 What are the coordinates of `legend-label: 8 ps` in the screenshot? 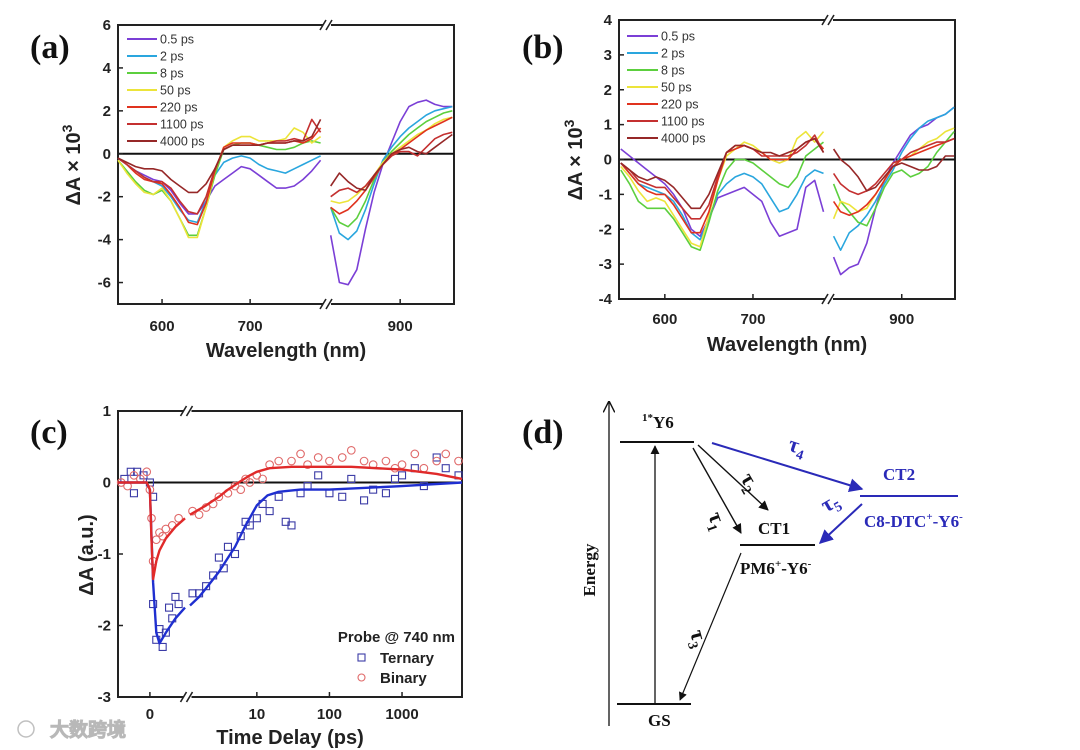 It's located at (673, 71).